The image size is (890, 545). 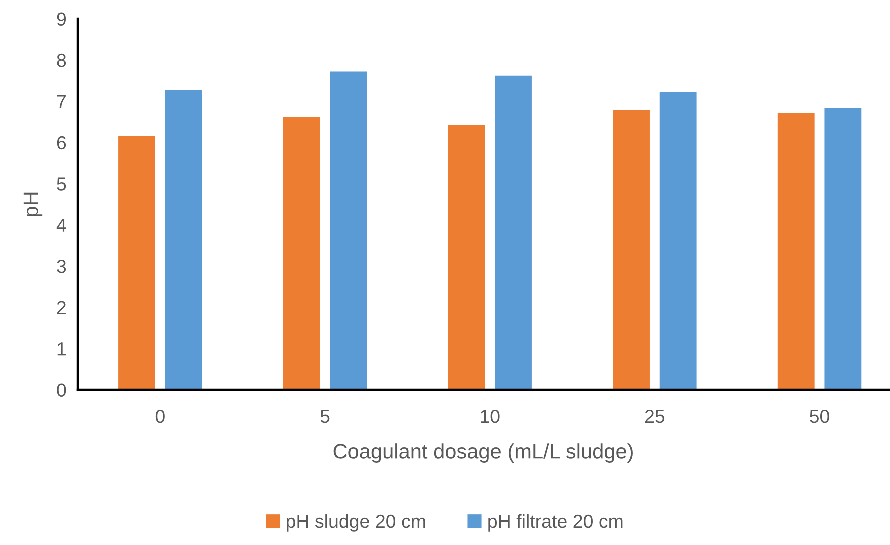 I want to click on y-axis-title: pH, so click(x=33, y=204).